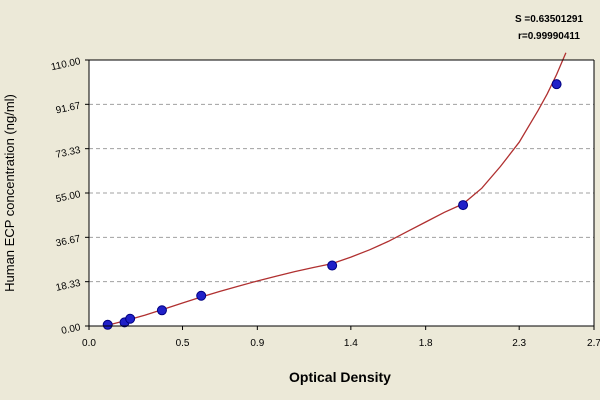 The image size is (600, 400). I want to click on y-tick-label: 18.33, so click(68, 286).